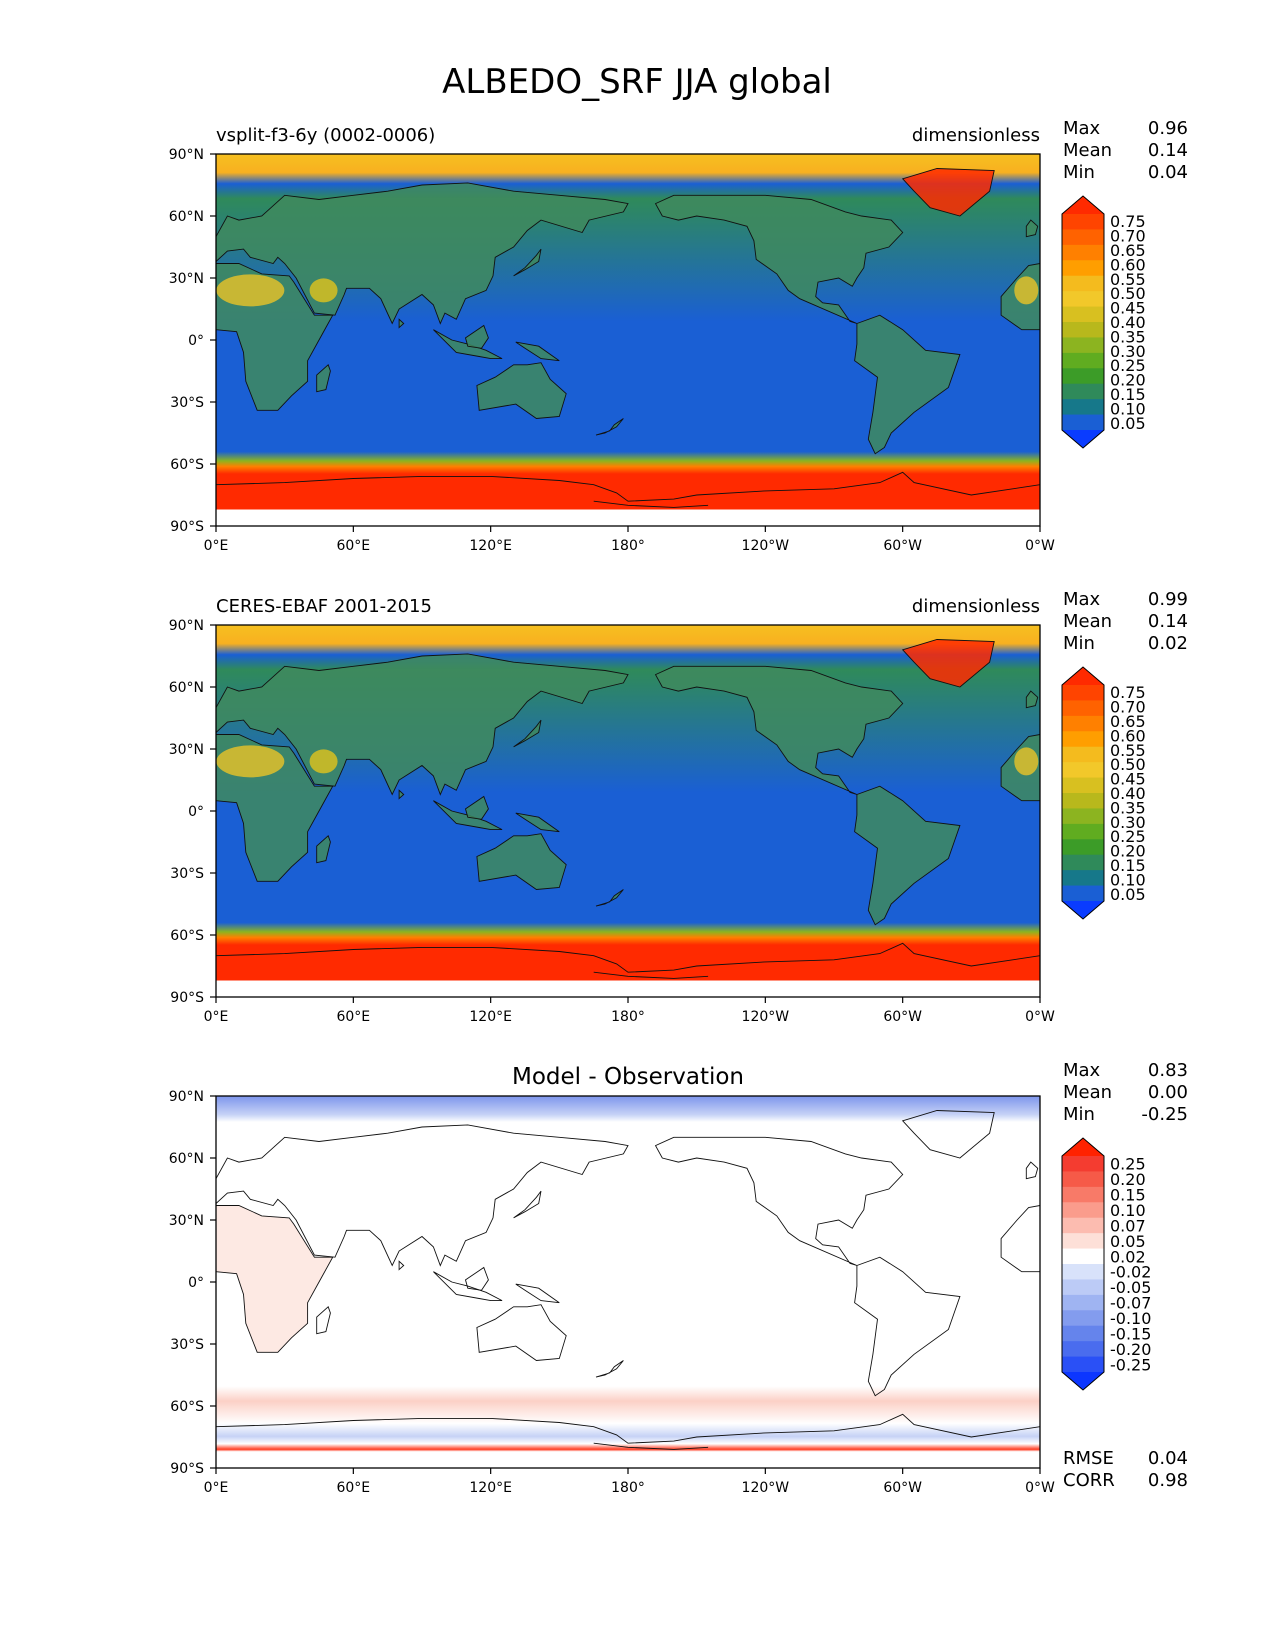  Describe the element at coordinates (948, 1134) in the screenshot. I see `coastline-greenland` at that location.